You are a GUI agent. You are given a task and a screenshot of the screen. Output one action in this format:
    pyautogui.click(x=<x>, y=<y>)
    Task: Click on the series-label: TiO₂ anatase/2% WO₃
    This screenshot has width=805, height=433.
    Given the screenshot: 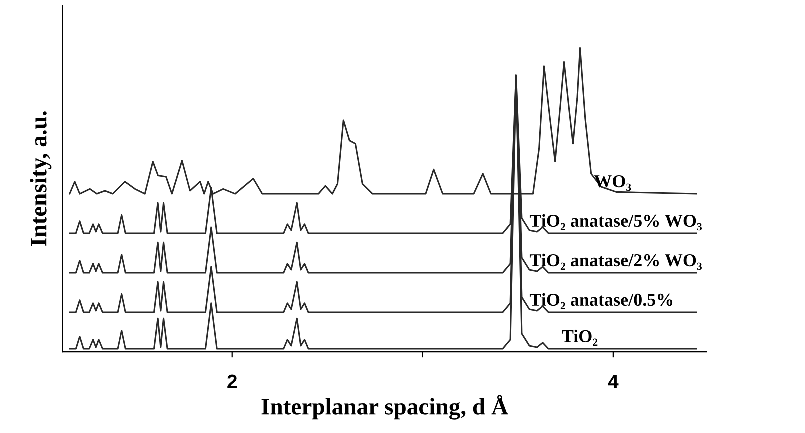 What is the action you would take?
    pyautogui.click(x=616, y=262)
    